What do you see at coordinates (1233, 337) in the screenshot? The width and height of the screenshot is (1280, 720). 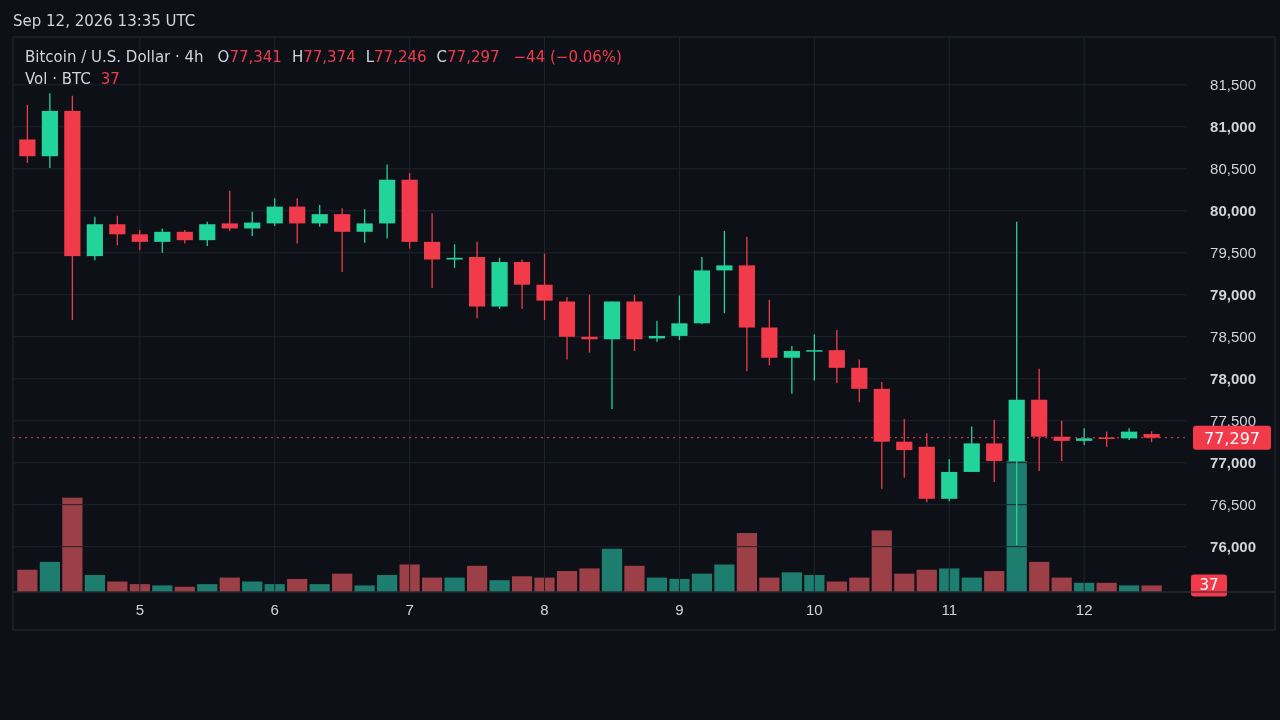 I see `y-tick-label: 78,500` at bounding box center [1233, 337].